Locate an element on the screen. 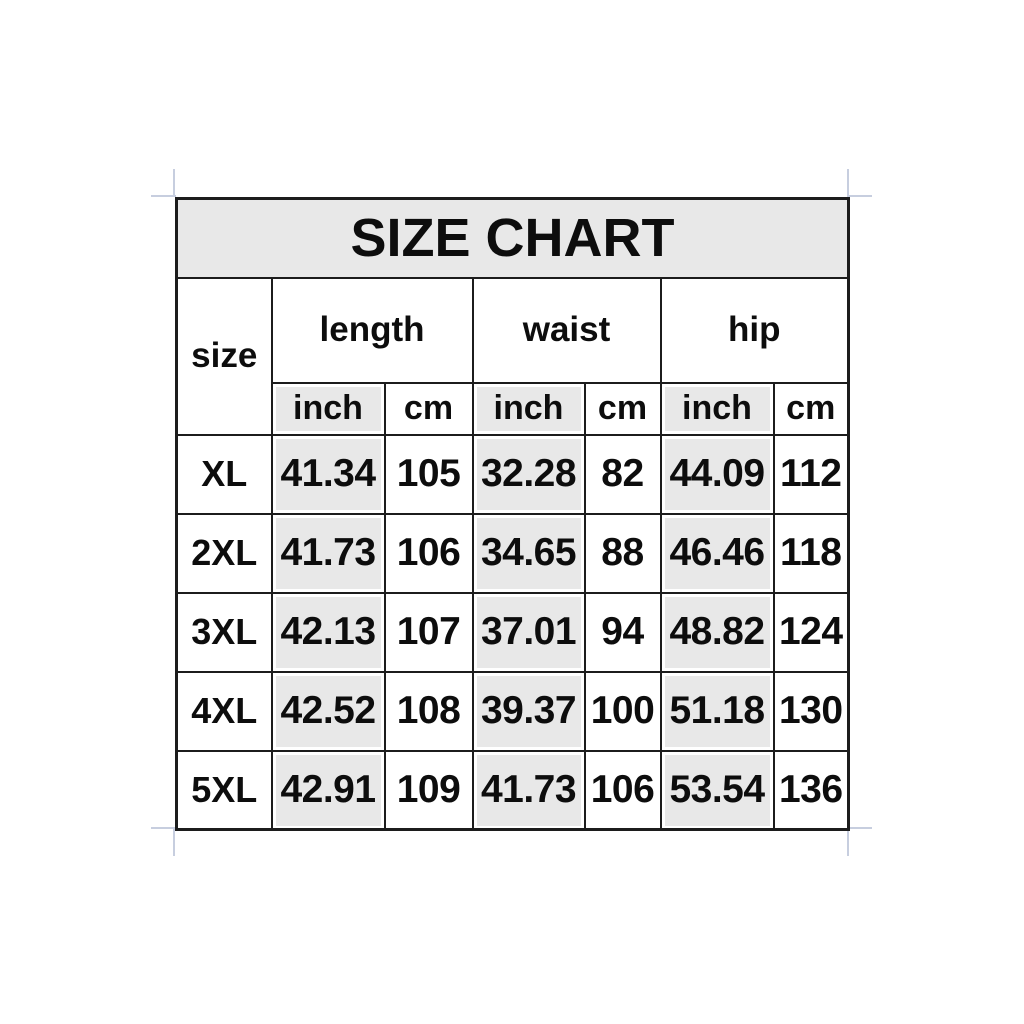 The height and width of the screenshot is (1024, 1024). waist-cm-cell: 94 is located at coordinates (622, 632).